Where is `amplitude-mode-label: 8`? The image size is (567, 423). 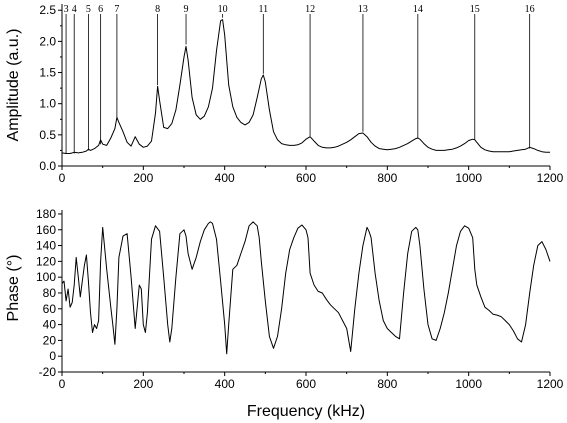
amplitude-mode-label: 8 is located at coordinates (157, 9).